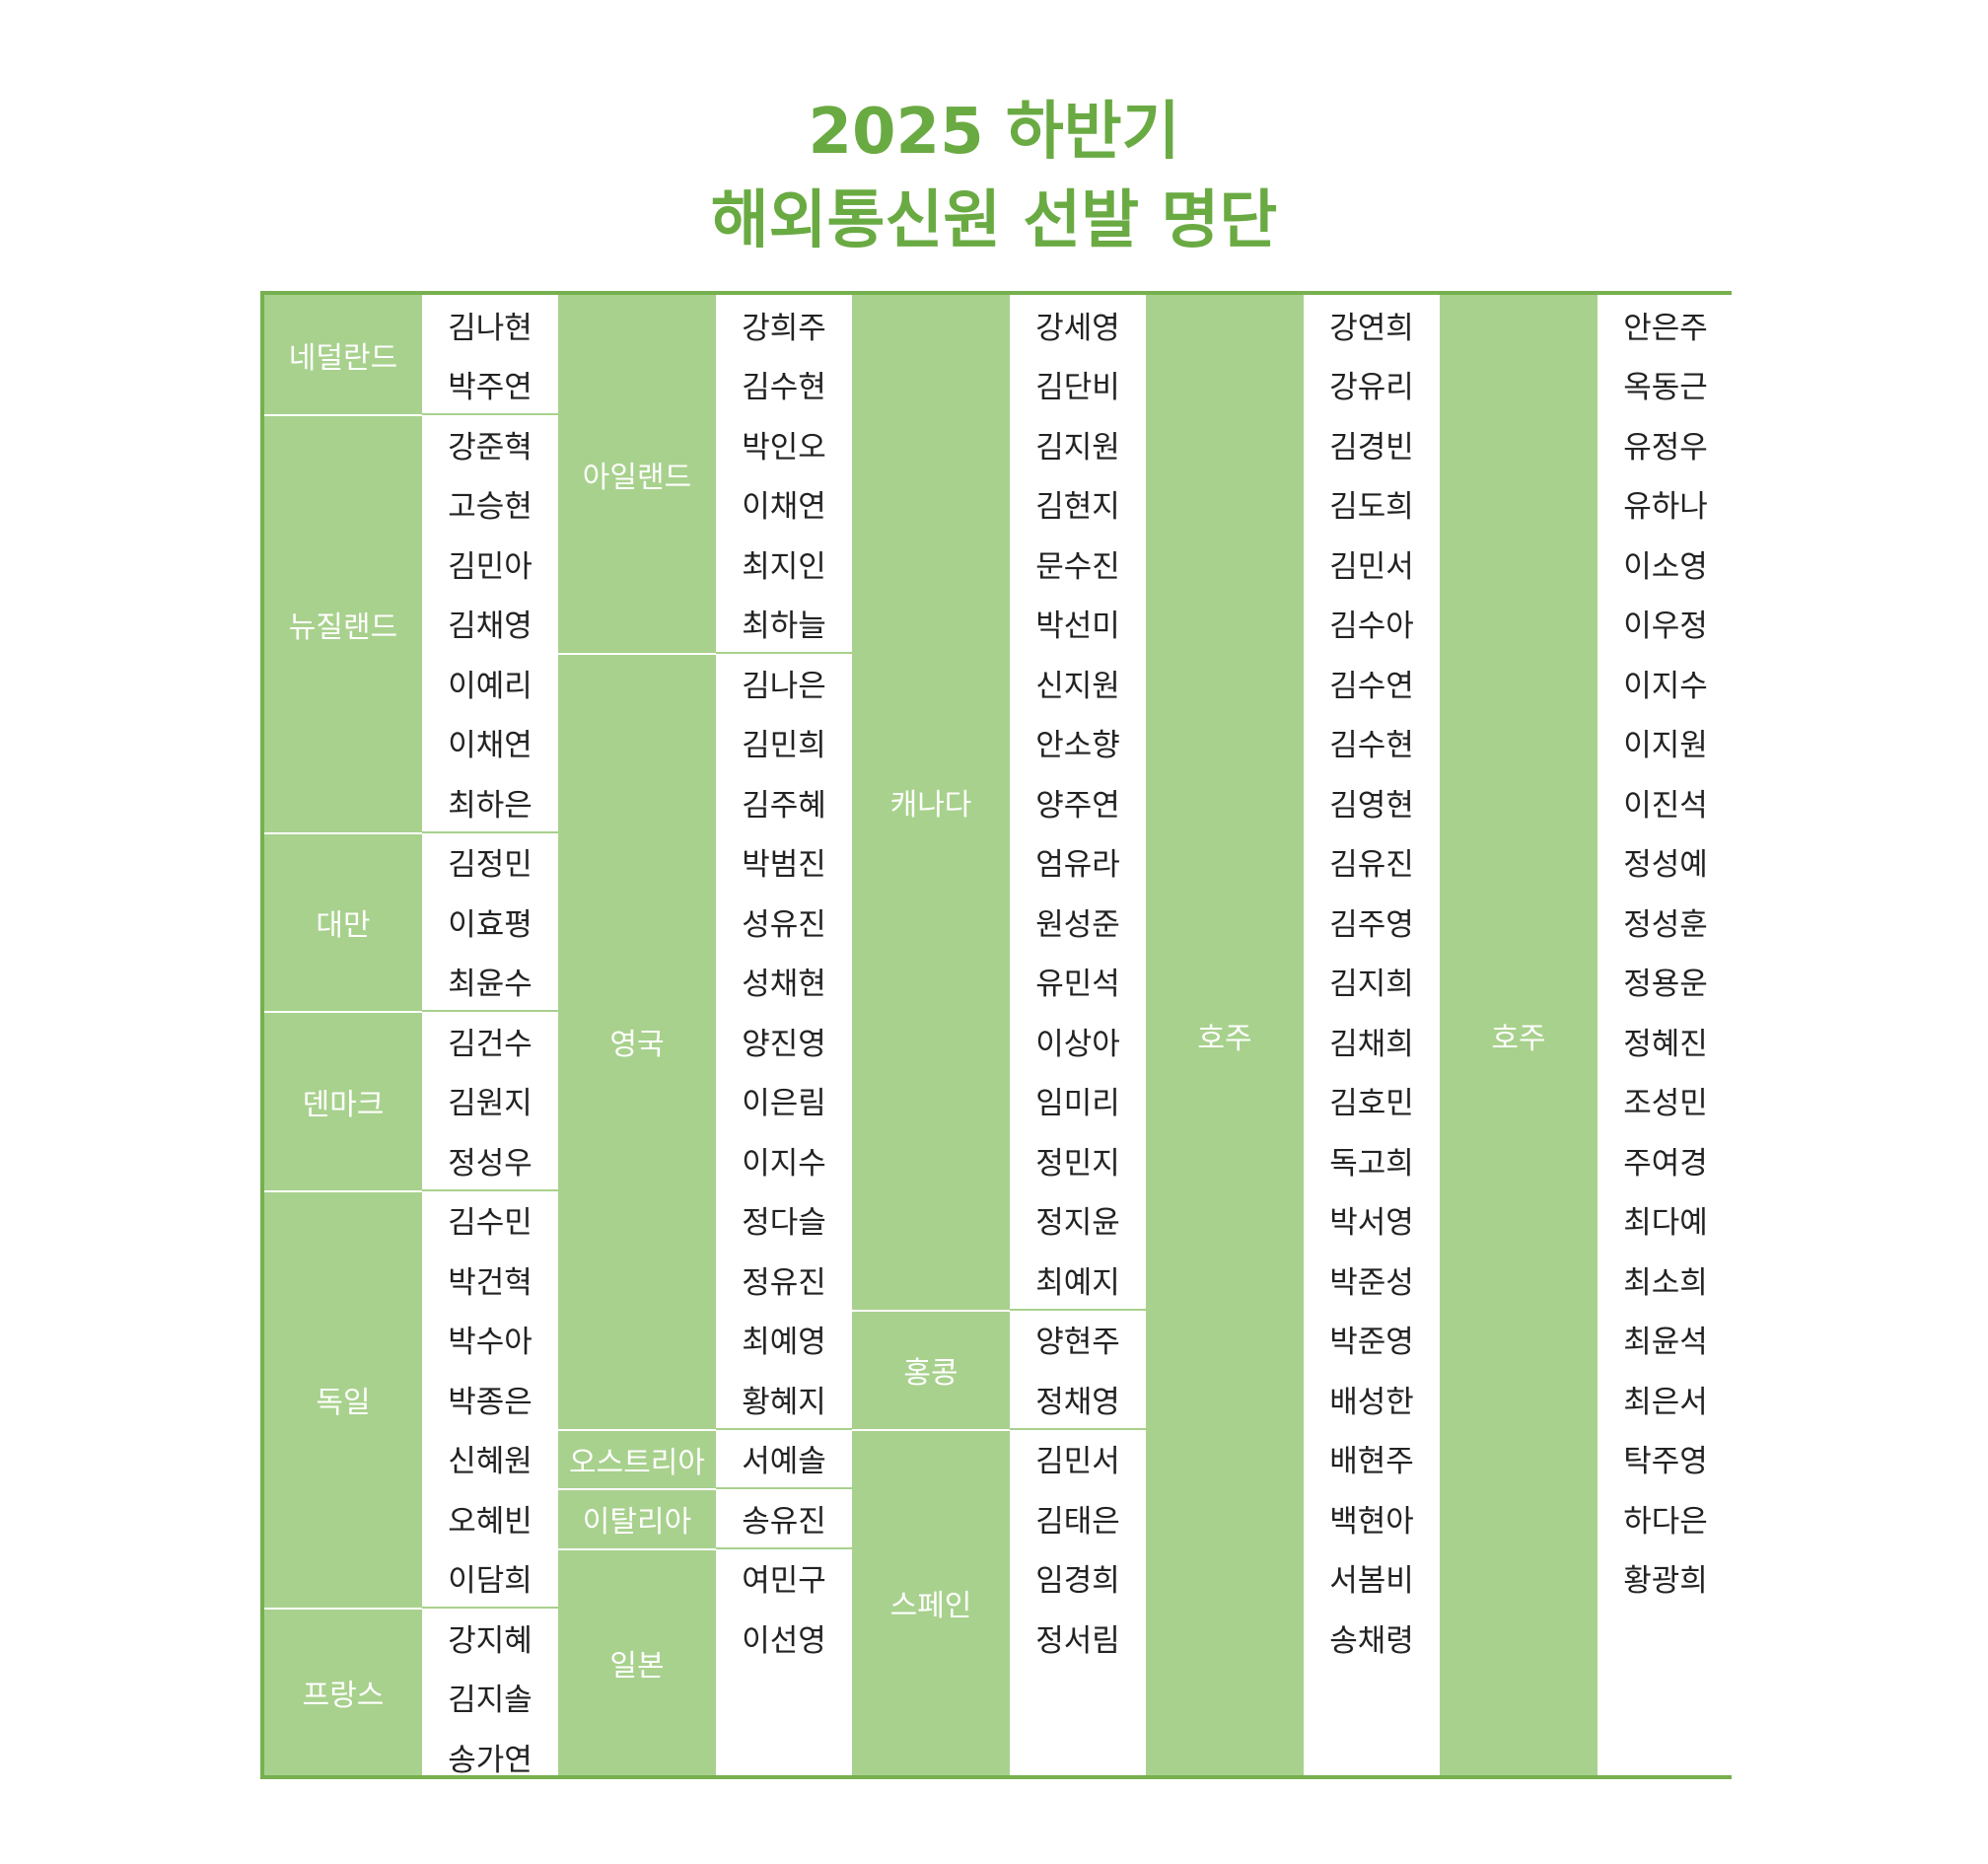 This screenshot has width=1988, height=1864. What do you see at coordinates (490, 388) in the screenshot?
I see `member-name: 박주연` at bounding box center [490, 388].